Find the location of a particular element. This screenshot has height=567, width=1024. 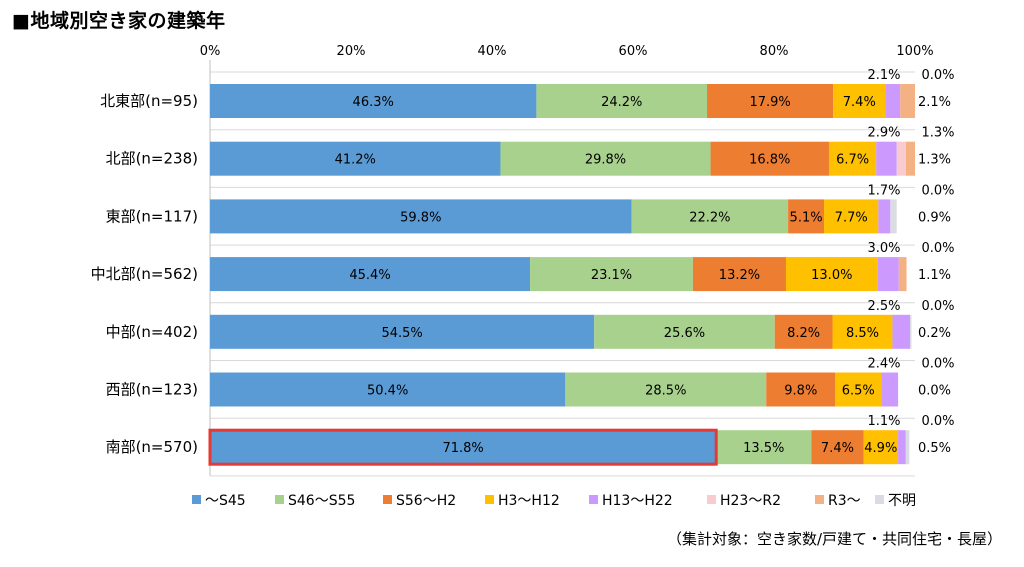

x-tick-label: 80% is located at coordinates (774, 51).